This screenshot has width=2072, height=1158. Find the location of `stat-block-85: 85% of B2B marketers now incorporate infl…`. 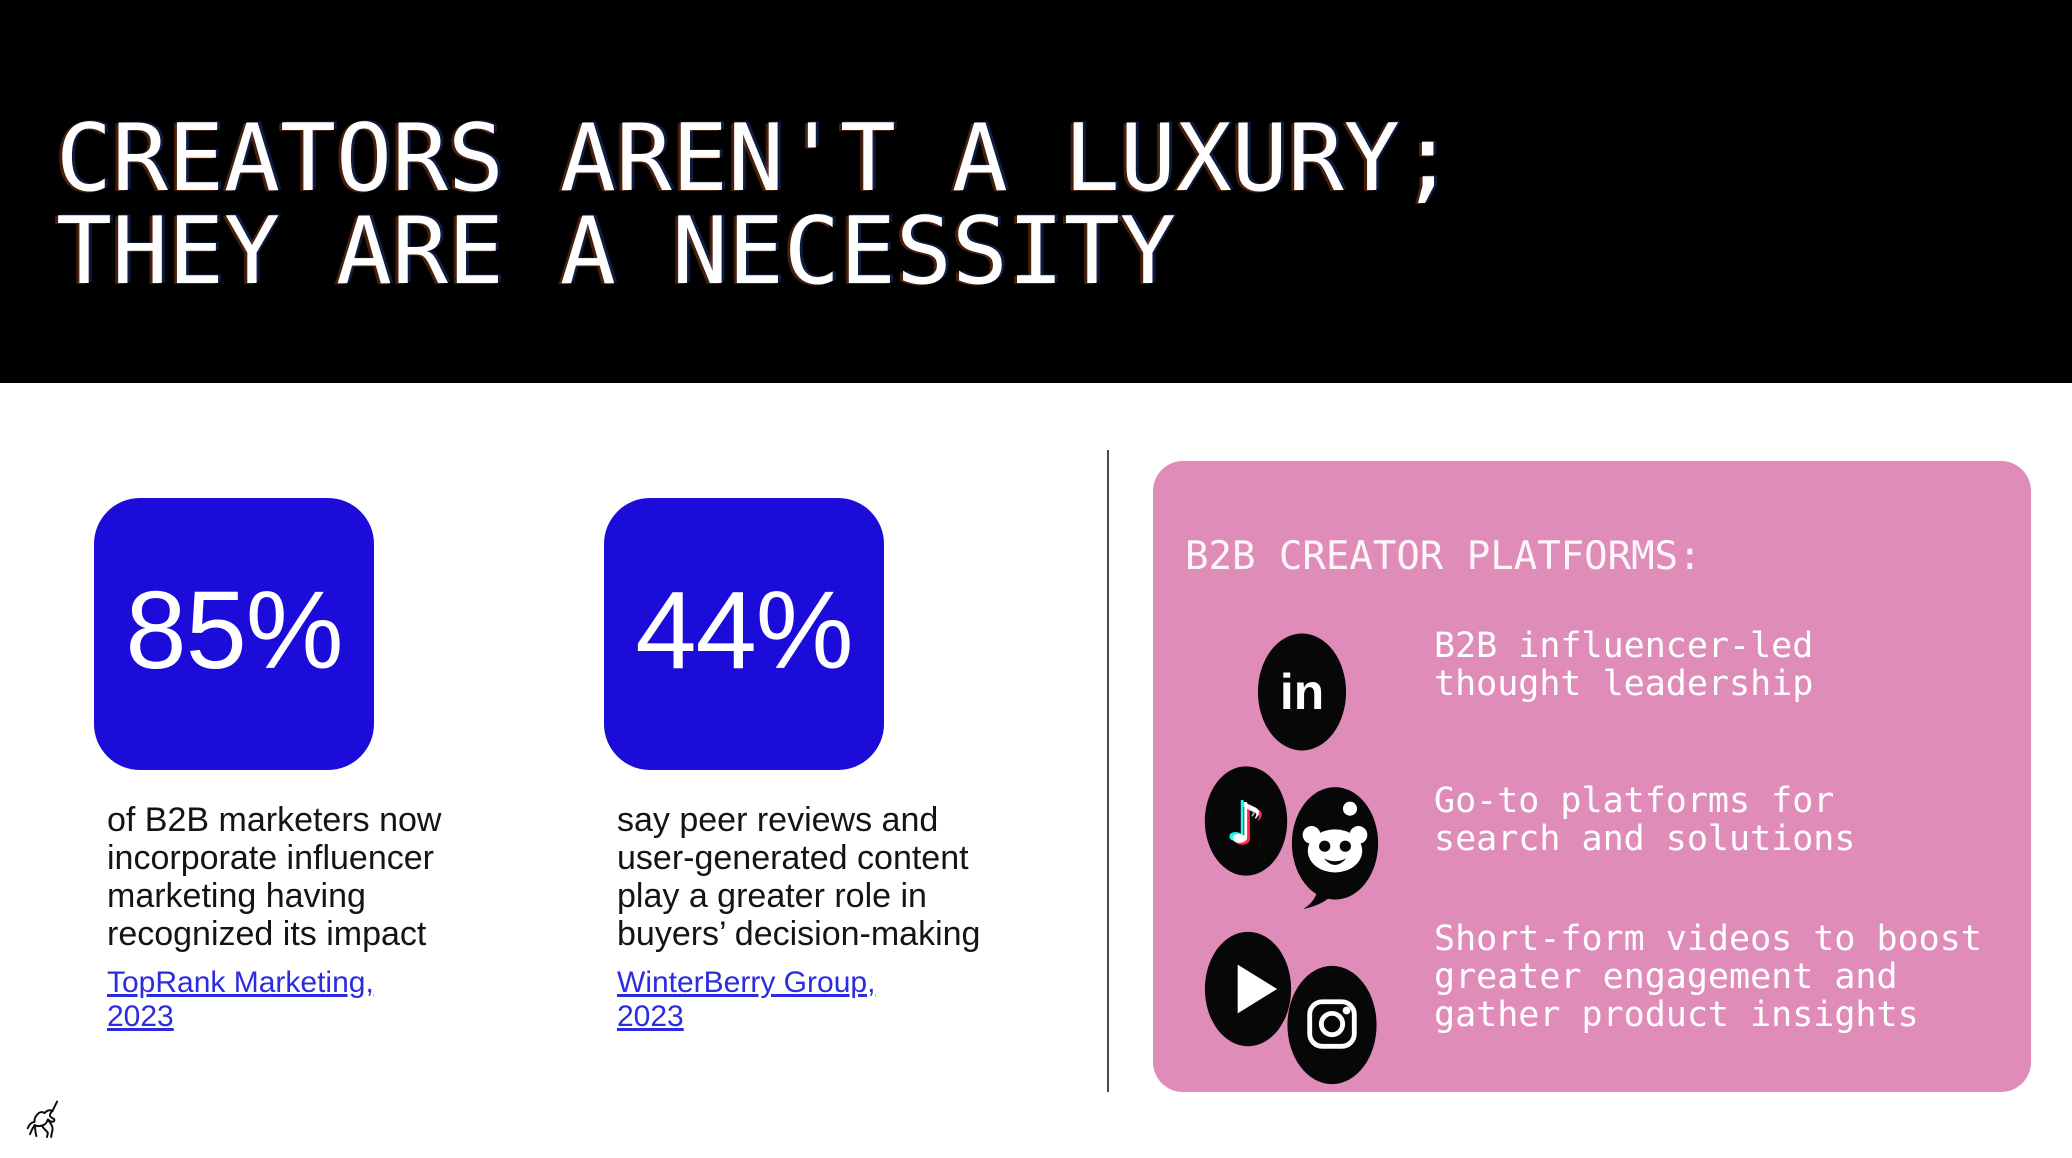

stat-block-85: 85% of B2B marketers now incorporate infl… is located at coordinates (267, 765).